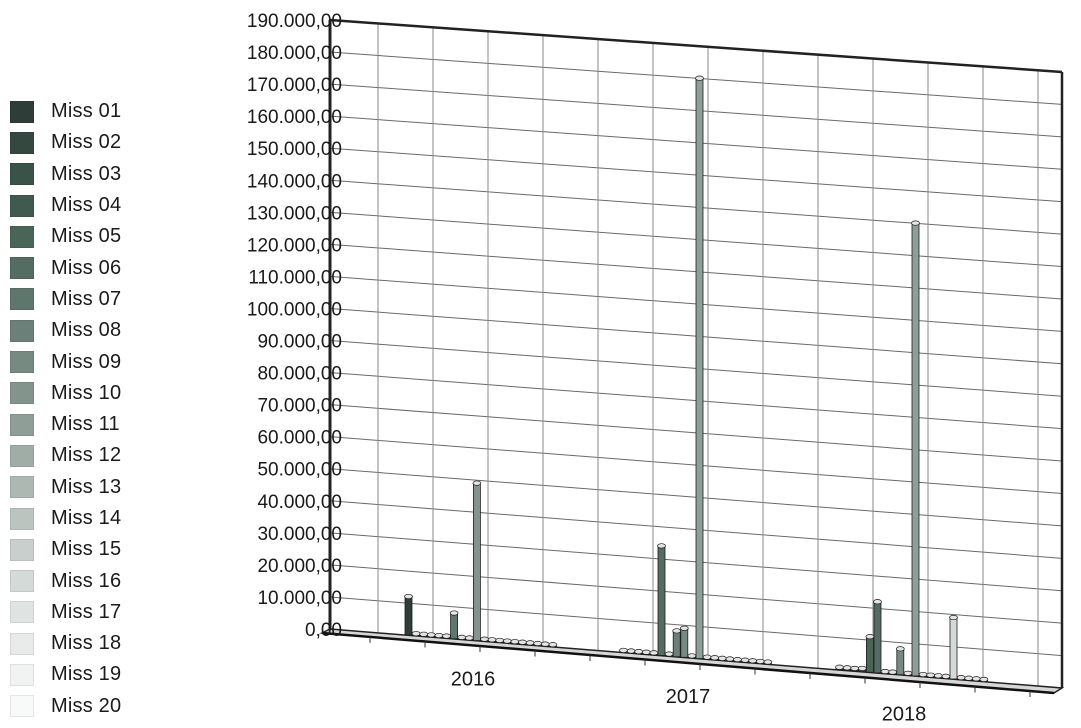 The height and width of the screenshot is (728, 1081). Describe the element at coordinates (90, 236) in the screenshot. I see `legend-item: Miss 05` at that location.